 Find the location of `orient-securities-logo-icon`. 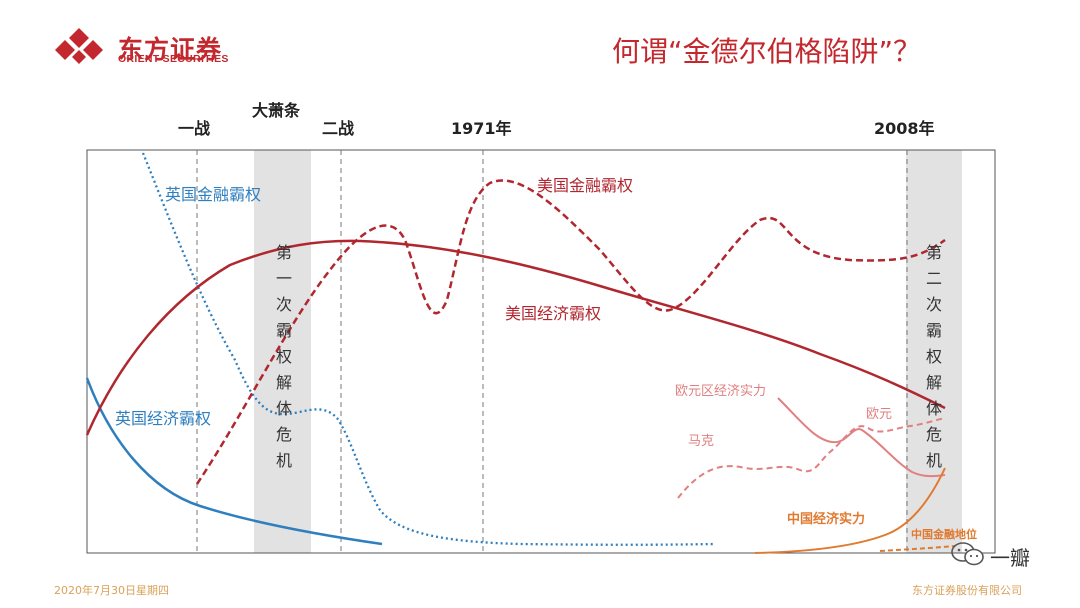

orient-securities-logo-icon is located at coordinates (79, 46).